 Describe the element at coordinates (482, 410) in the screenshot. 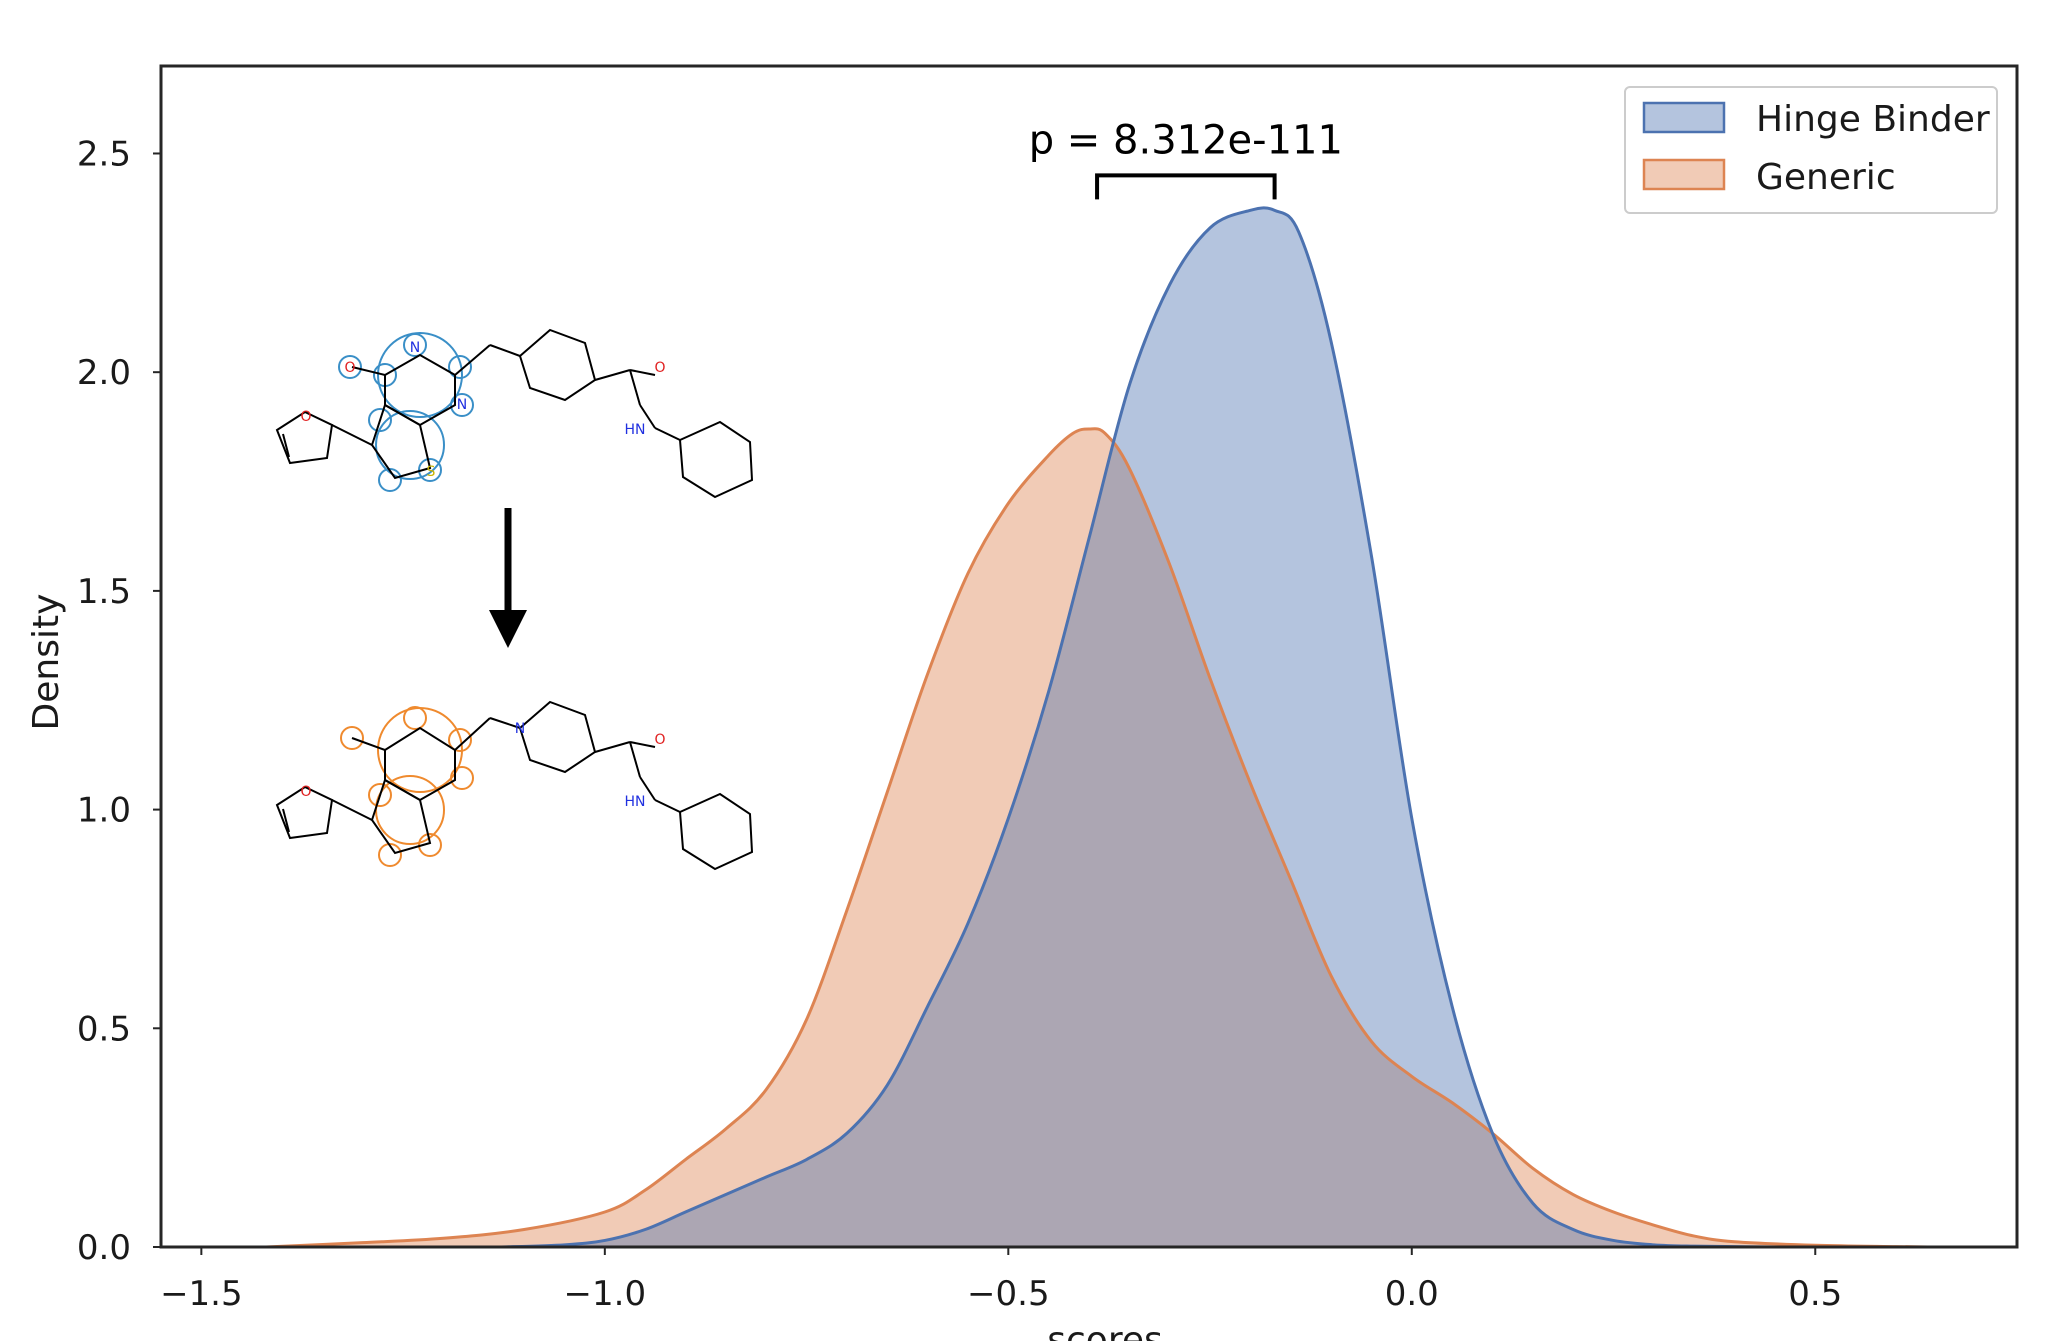

I see `molecule-top-atoms: O O S N N O HN` at that location.